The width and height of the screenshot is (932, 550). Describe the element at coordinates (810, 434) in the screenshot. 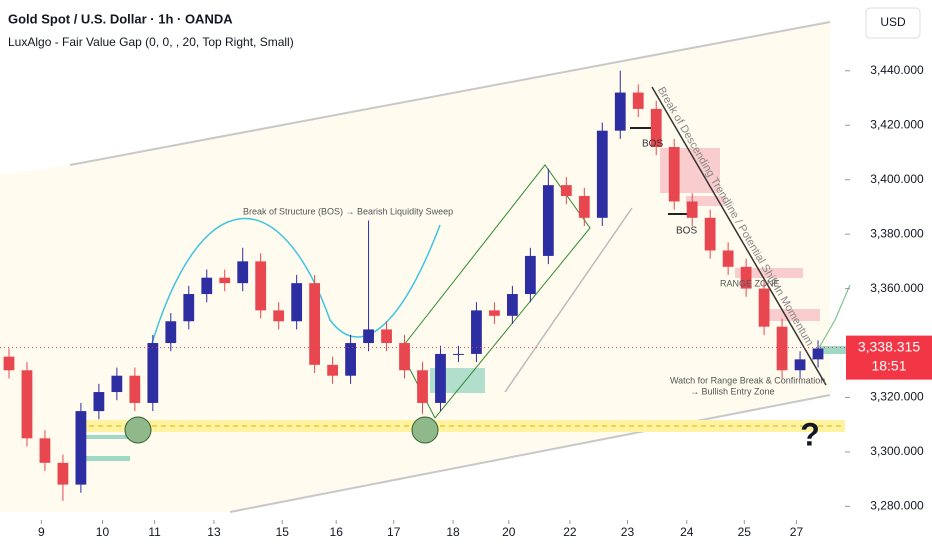

I see `annotation: ?` at that location.